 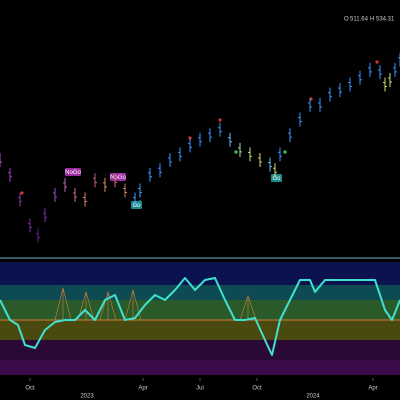 I want to click on open-value: 511.64, so click(x=359, y=20).